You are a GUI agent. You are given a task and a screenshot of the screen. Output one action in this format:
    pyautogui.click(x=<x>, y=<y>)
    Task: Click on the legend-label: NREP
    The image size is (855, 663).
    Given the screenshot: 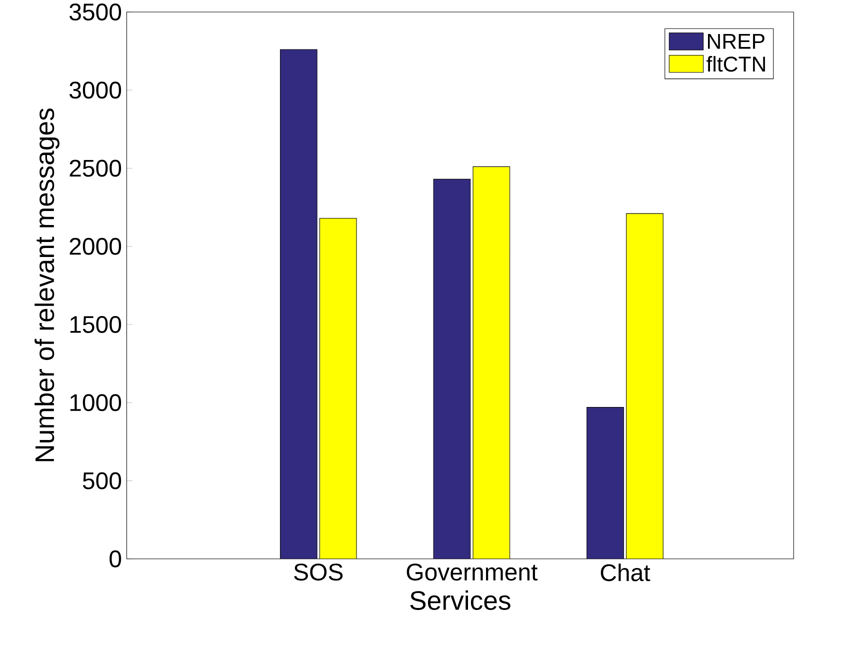 What is the action you would take?
    pyautogui.click(x=736, y=41)
    